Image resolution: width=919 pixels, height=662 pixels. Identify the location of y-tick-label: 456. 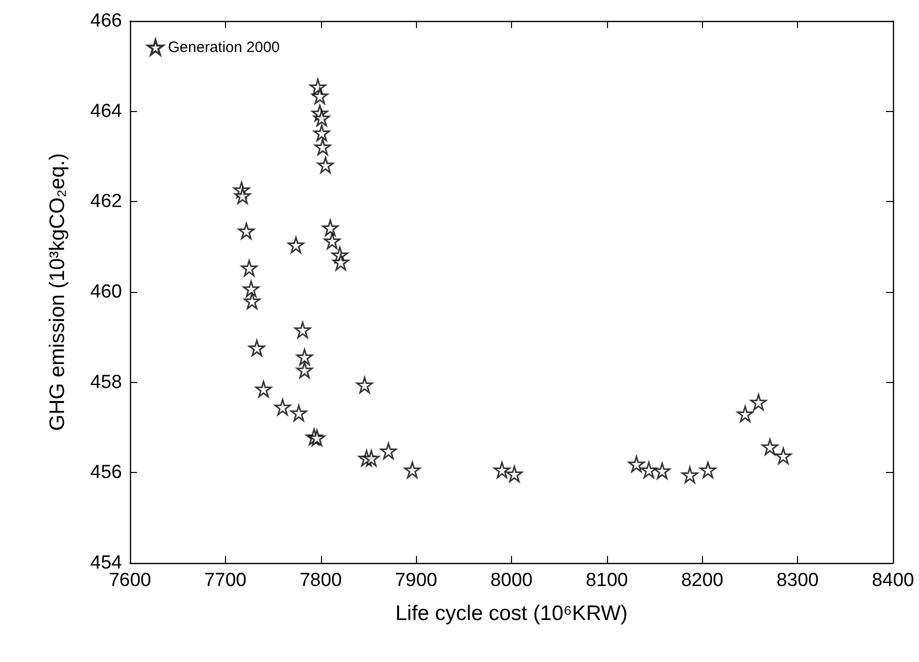
(106, 473).